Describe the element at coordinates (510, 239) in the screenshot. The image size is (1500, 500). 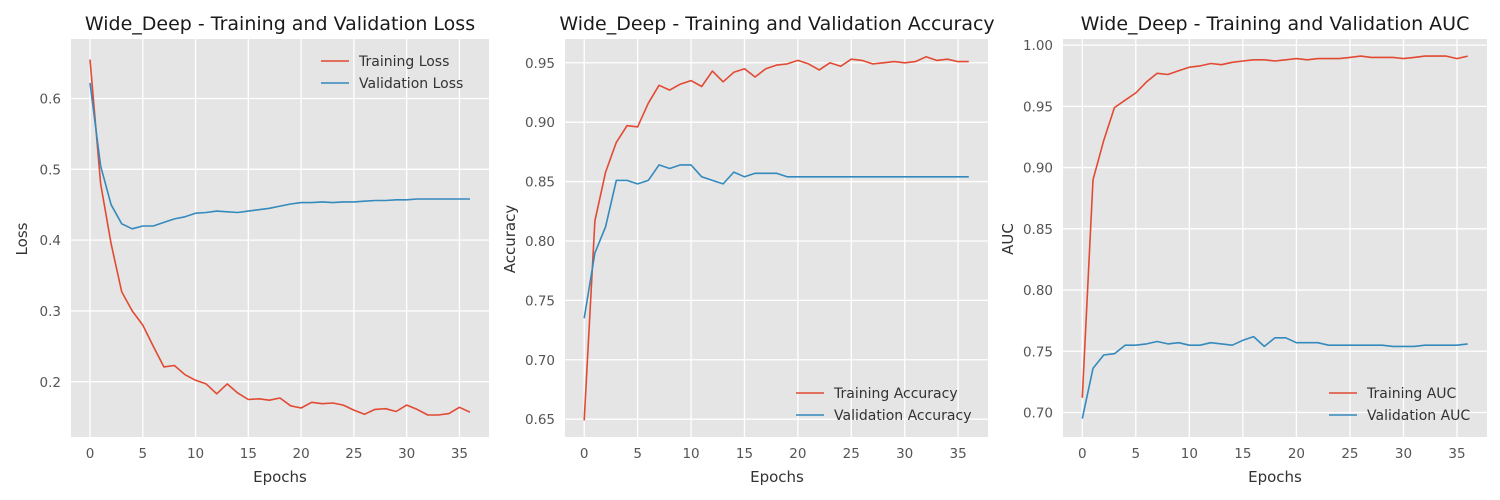
I see `y-axis-label: Accuracy` at that location.